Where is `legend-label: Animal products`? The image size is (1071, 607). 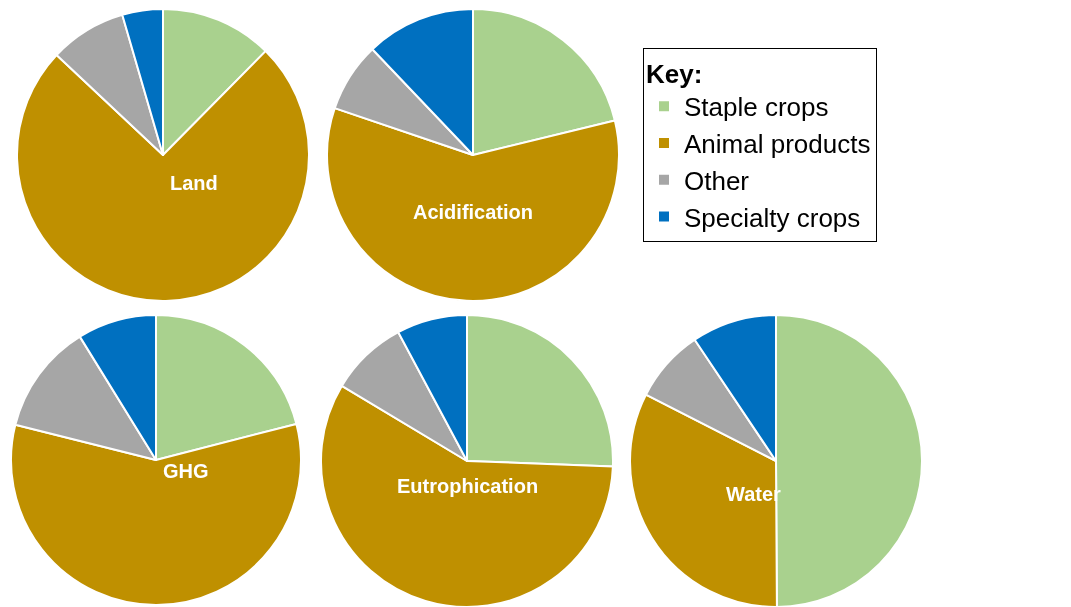 legend-label: Animal products is located at coordinates (777, 144).